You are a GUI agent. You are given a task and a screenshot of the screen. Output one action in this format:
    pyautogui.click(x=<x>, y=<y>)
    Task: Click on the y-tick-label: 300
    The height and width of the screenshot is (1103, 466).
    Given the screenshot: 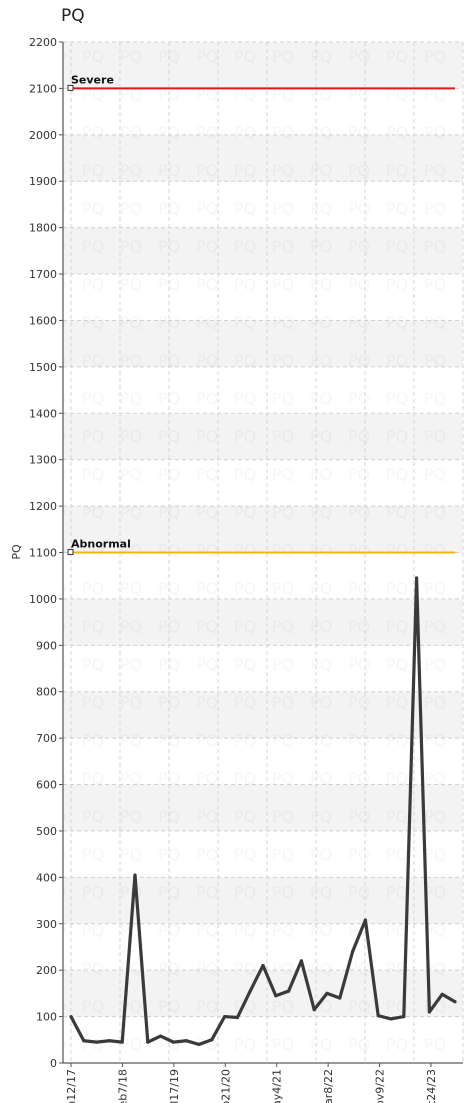 What is the action you would take?
    pyautogui.click(x=46, y=924)
    